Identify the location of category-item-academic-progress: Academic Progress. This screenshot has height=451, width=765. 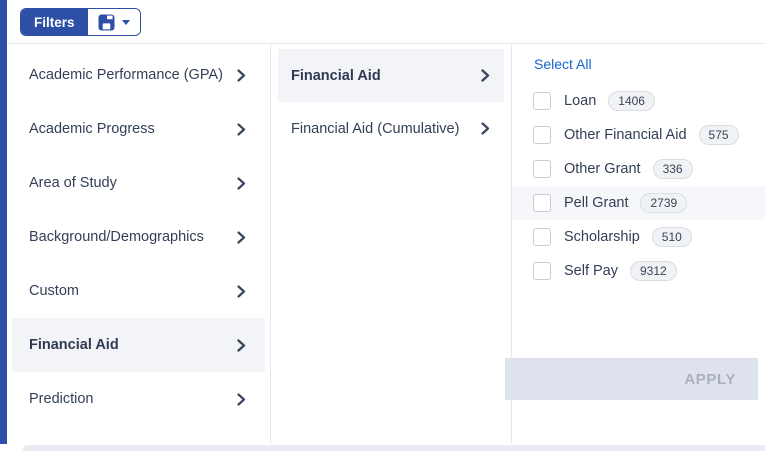
(138, 129).